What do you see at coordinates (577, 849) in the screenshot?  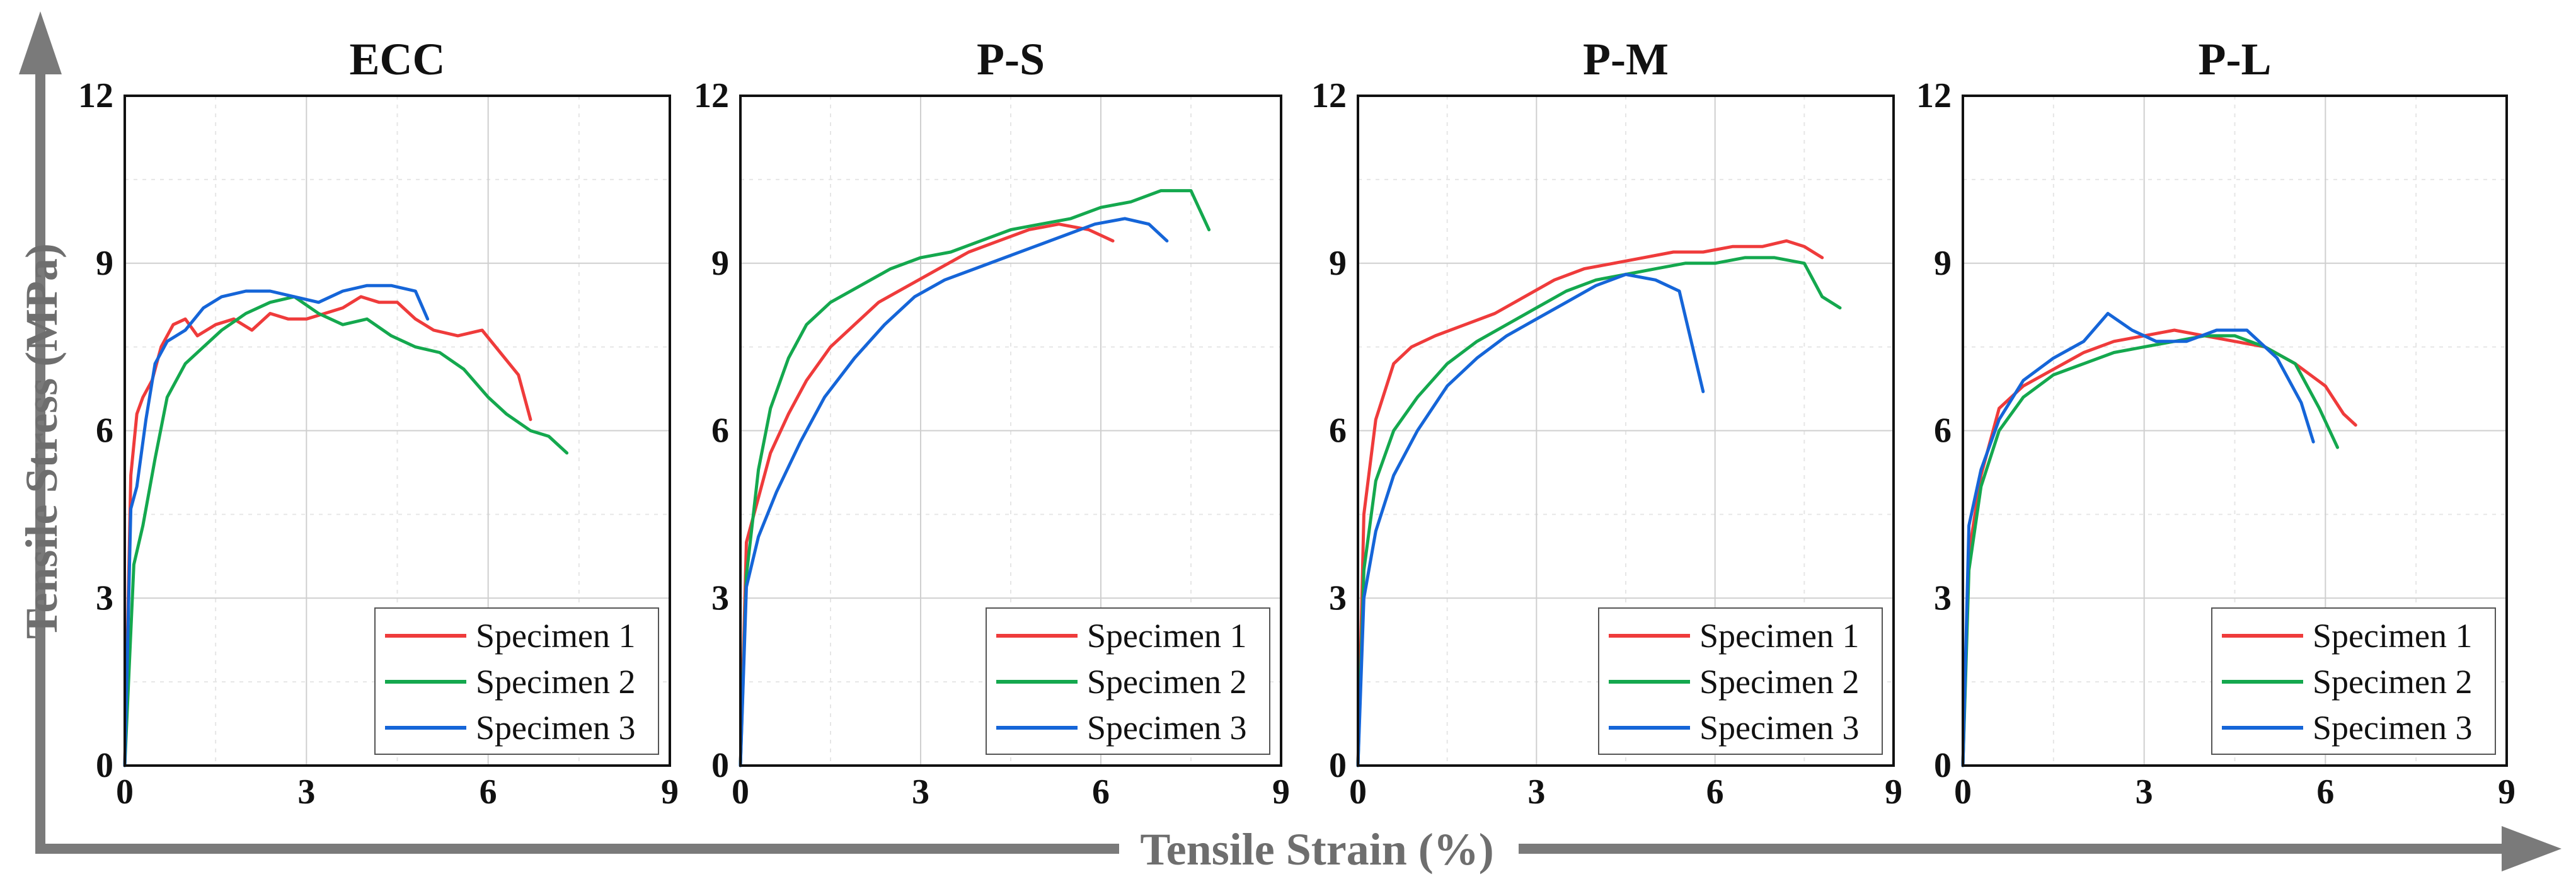 I see `x-arrow-shaft-left` at bounding box center [577, 849].